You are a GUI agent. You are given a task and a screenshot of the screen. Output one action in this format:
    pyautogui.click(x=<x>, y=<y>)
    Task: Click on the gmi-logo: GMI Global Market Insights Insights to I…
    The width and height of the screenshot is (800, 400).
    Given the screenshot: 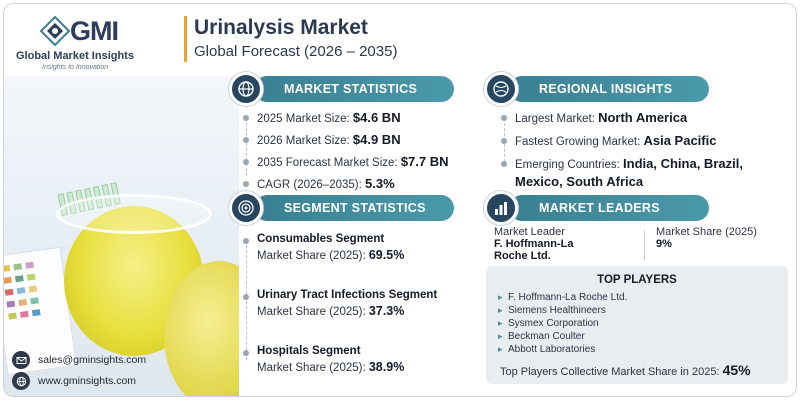 What is the action you would take?
    pyautogui.click(x=87, y=44)
    